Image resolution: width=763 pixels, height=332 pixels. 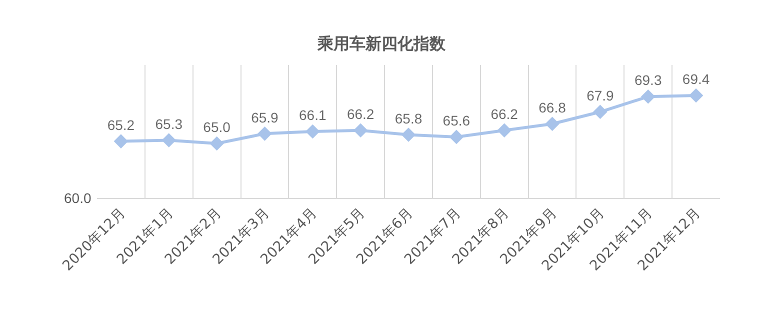 What do you see at coordinates (312, 115) in the screenshot?
I see `data-label: 66.1` at bounding box center [312, 115].